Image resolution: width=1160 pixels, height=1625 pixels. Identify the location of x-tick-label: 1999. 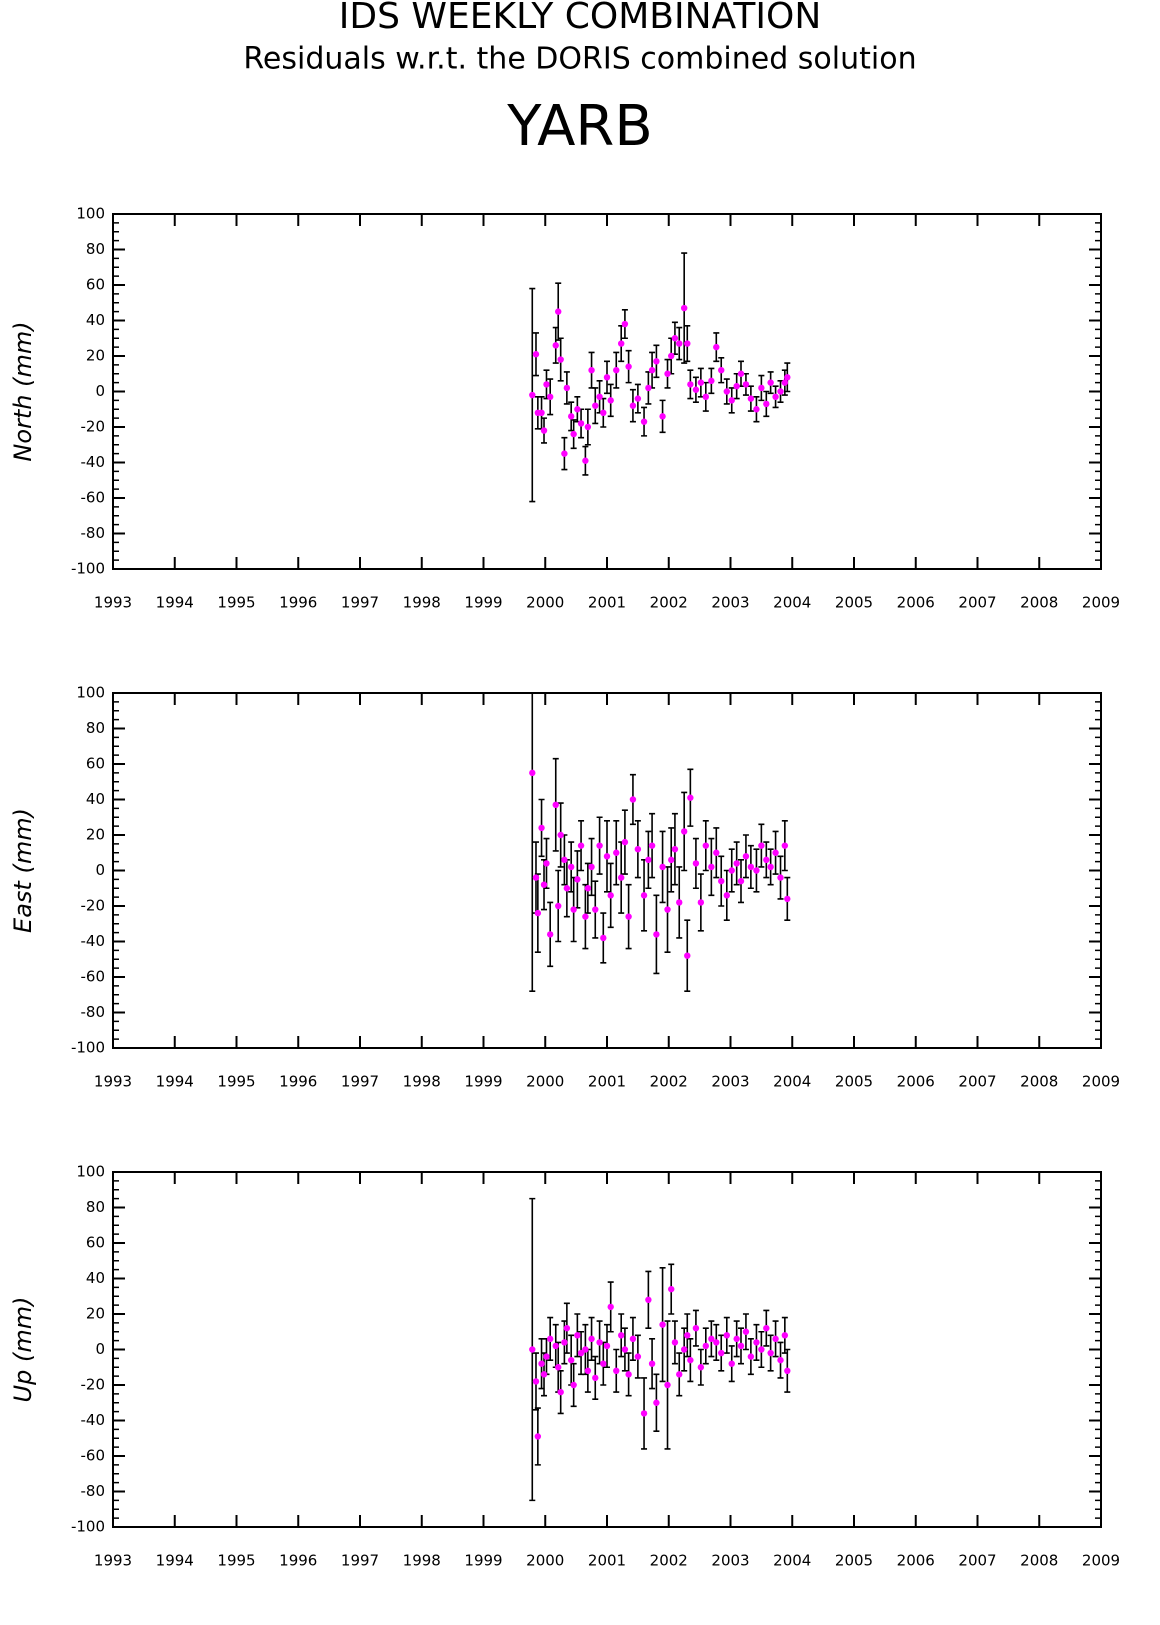
(483, 603).